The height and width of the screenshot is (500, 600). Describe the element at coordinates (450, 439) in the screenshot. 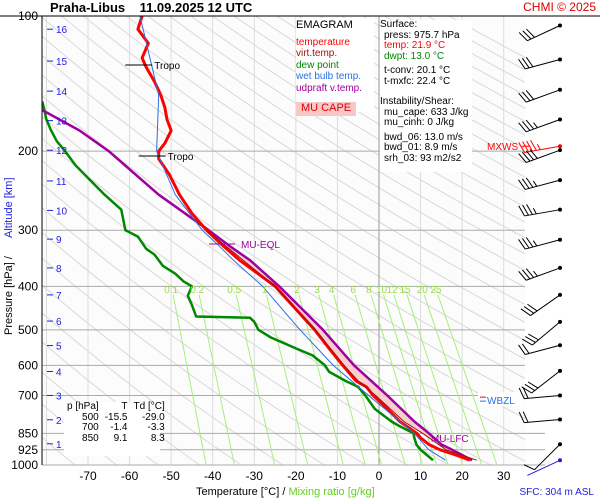

I see `mu-lfc-label: MU-LFC` at that location.